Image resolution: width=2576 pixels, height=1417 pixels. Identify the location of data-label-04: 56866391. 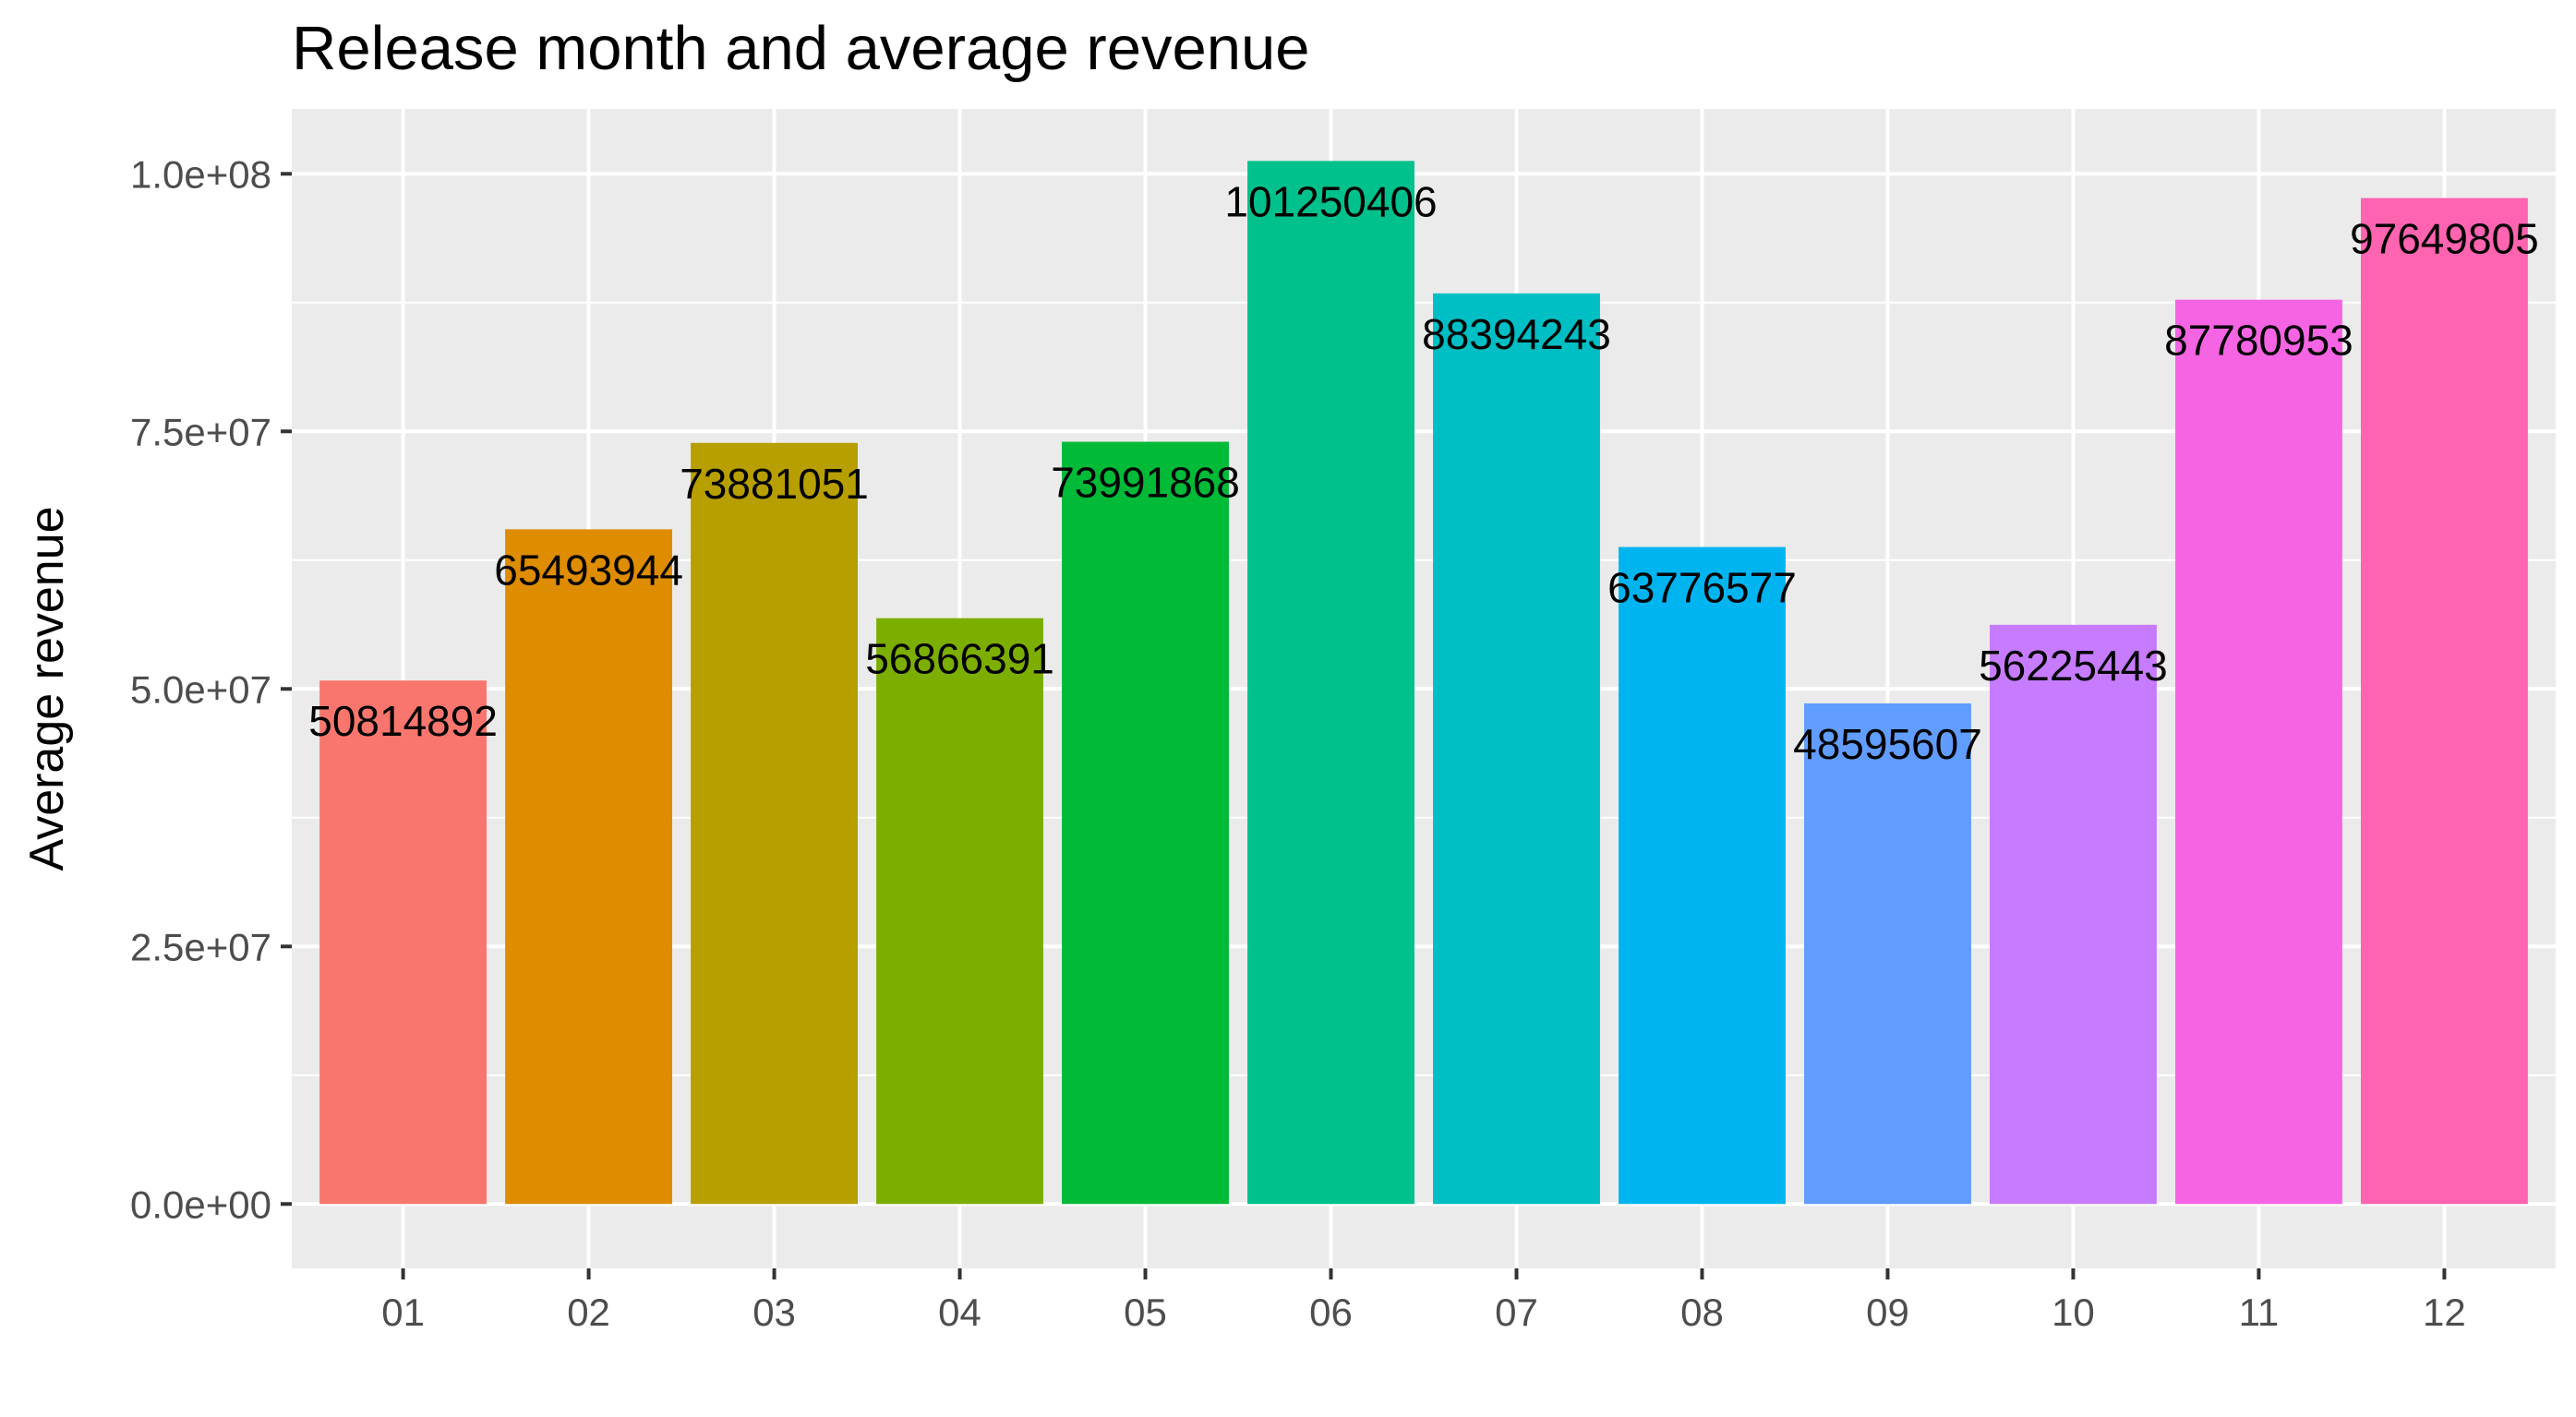
(960, 659).